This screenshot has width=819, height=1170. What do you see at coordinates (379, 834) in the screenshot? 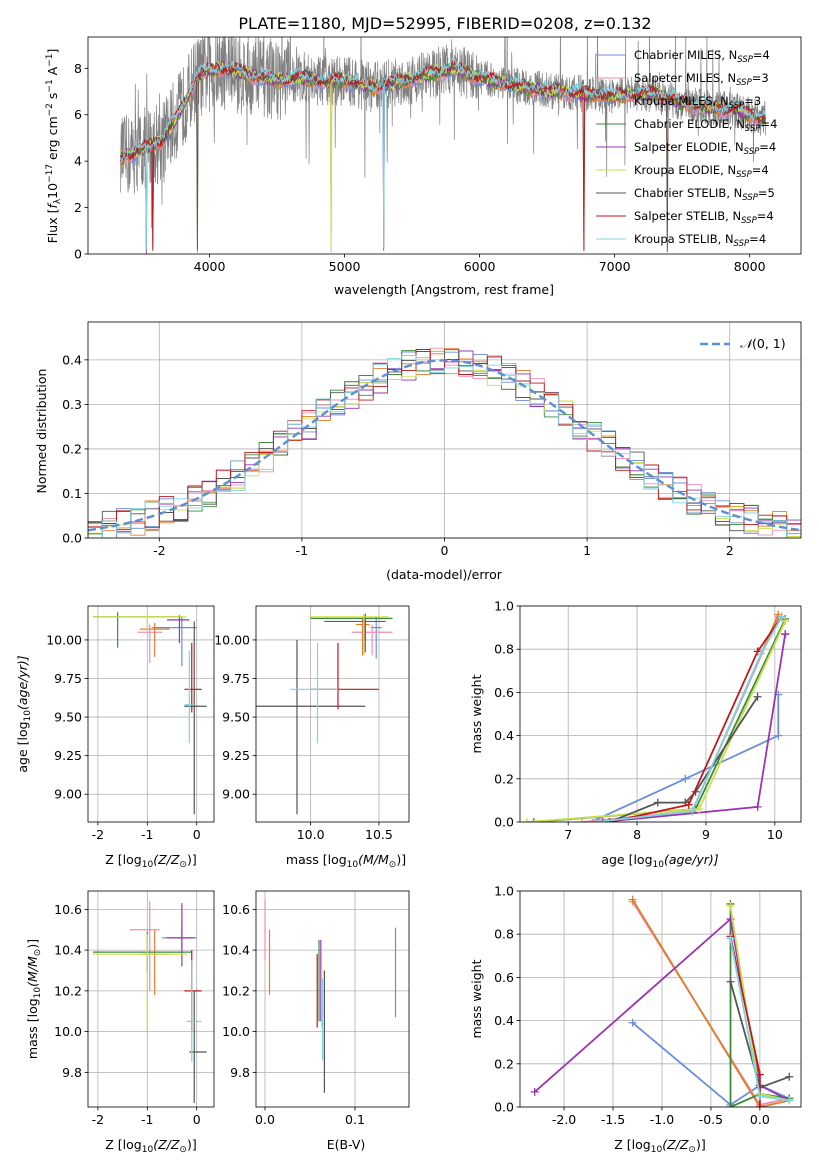
I see `x-tick-label: 10.5` at bounding box center [379, 834].